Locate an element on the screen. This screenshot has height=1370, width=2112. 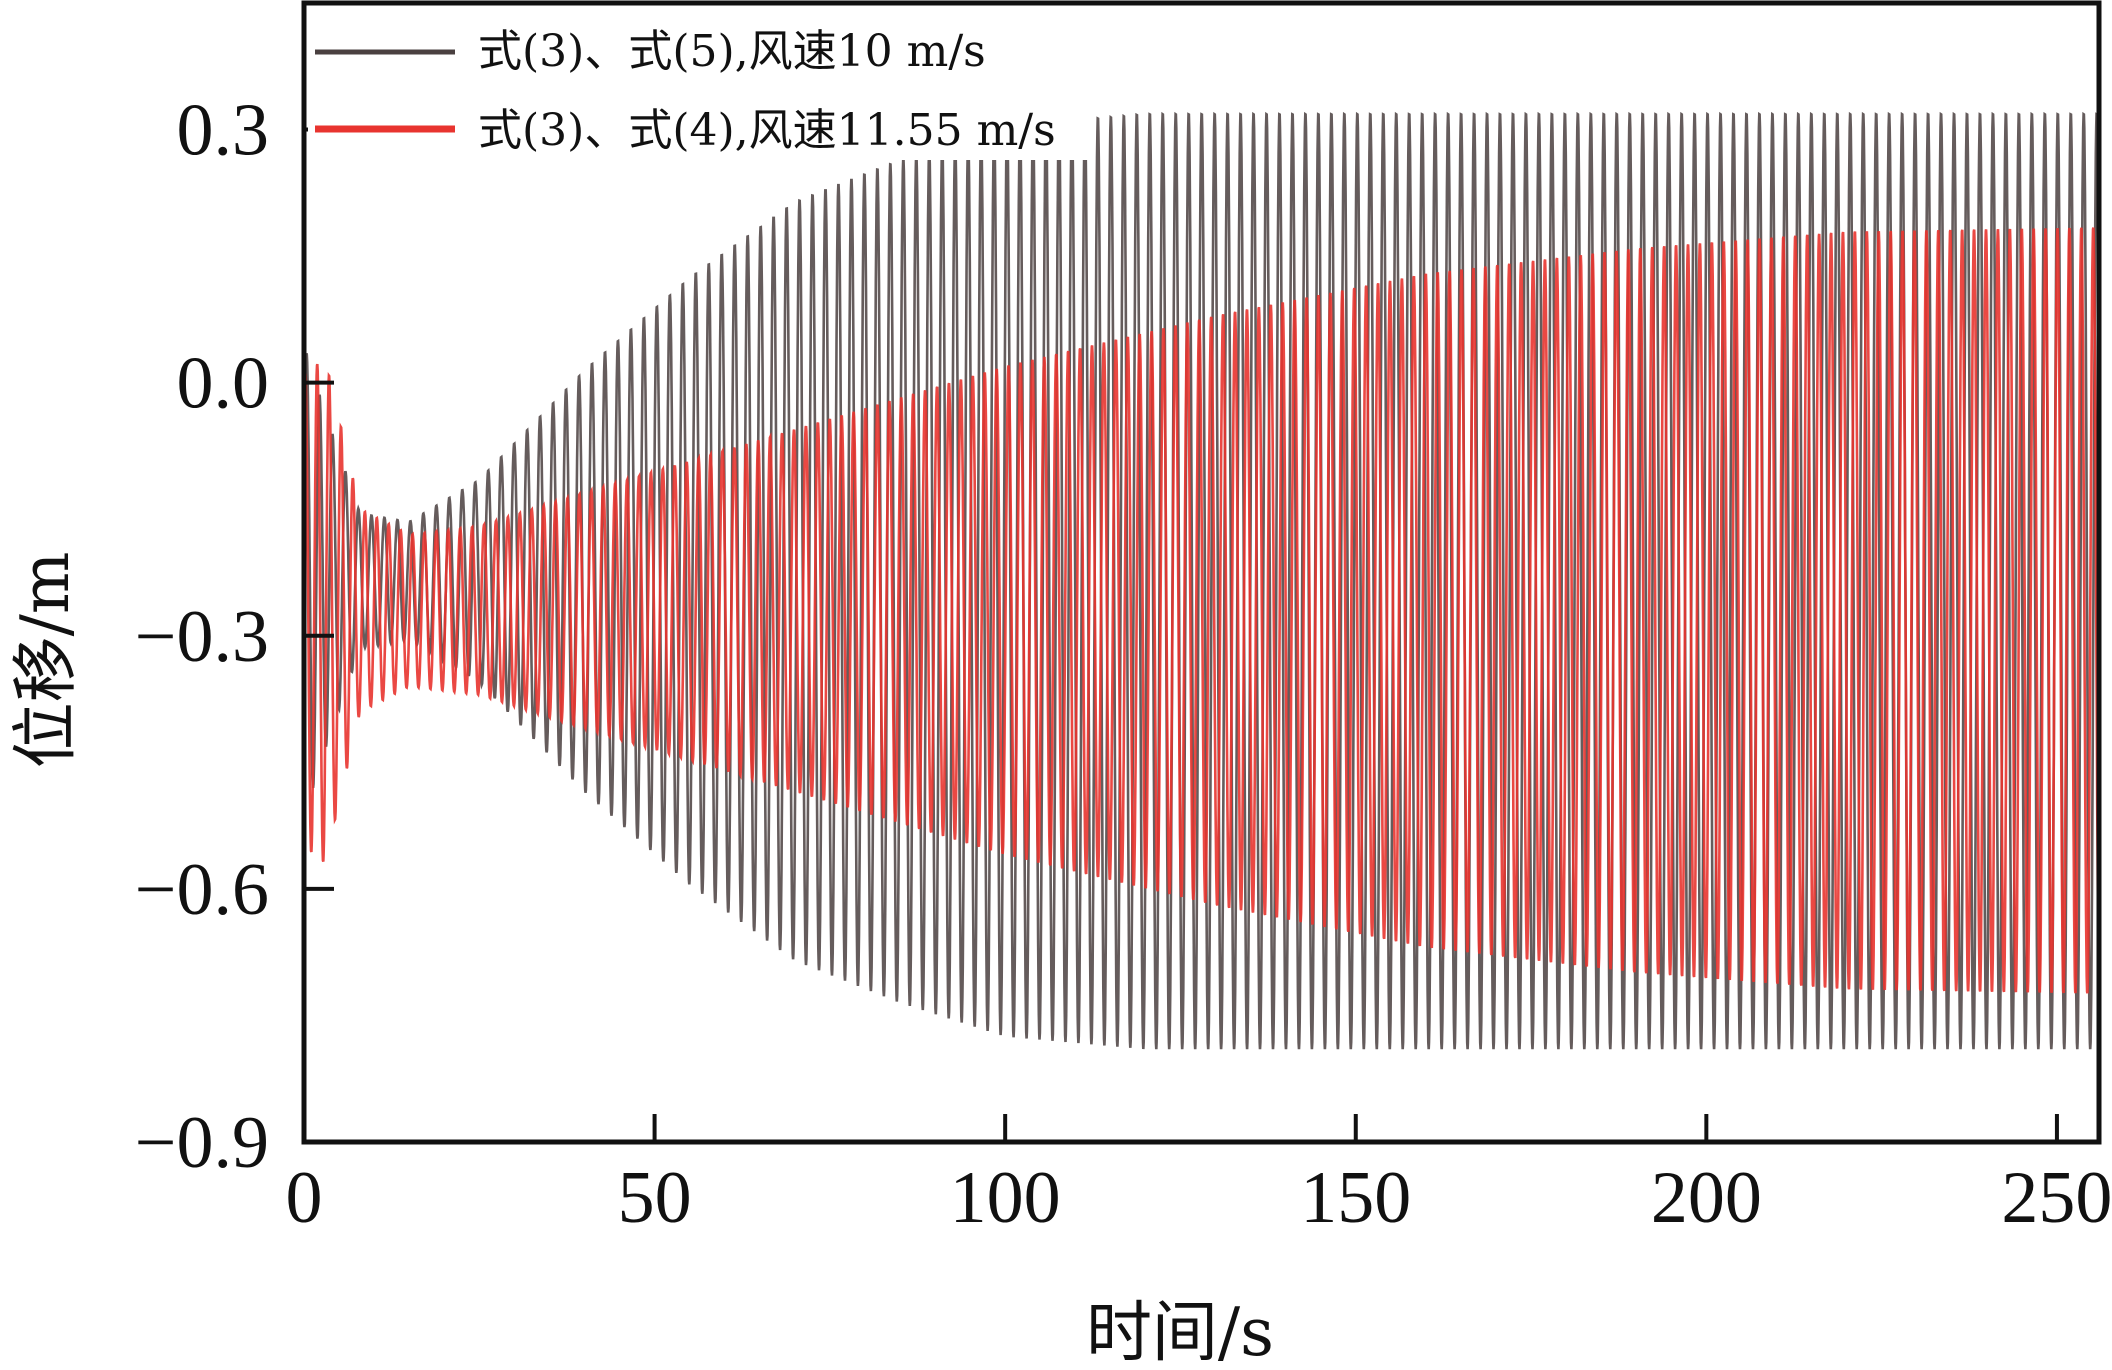
y-tick-label: 0.0 is located at coordinates (223, 384).